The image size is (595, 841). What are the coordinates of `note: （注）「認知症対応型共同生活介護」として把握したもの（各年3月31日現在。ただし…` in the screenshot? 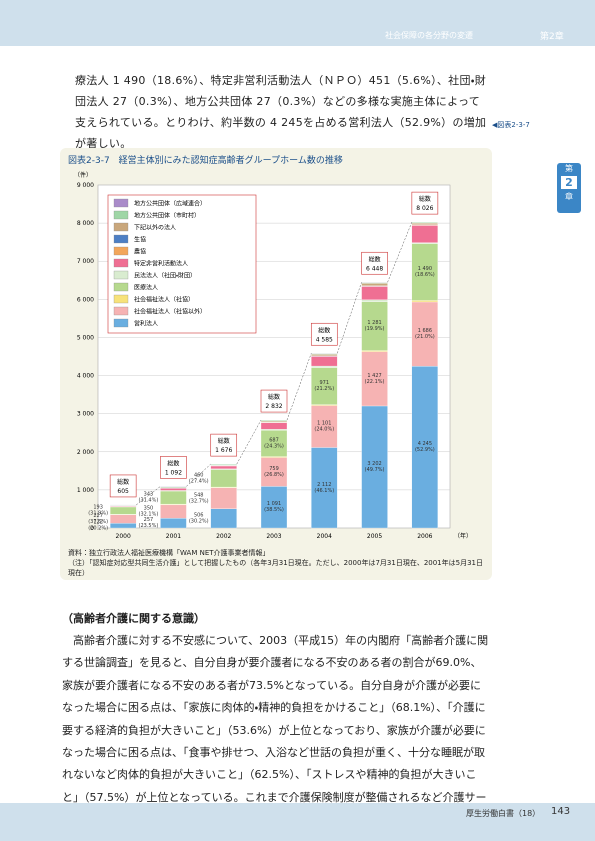 It's located at (275, 568).